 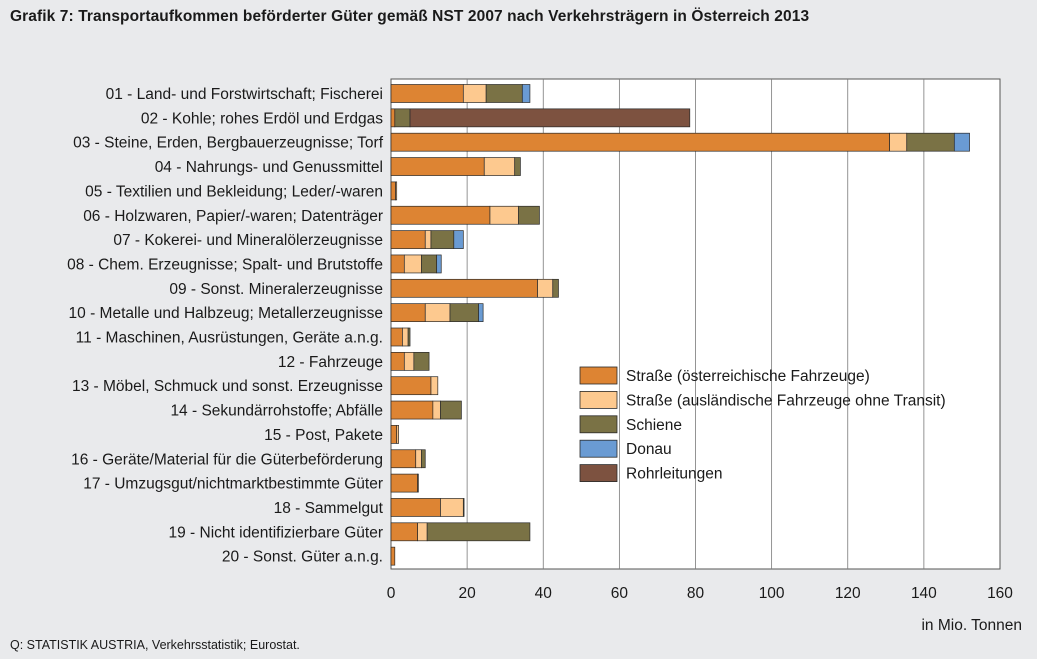 What do you see at coordinates (848, 593) in the screenshot?
I see `x-tick-label-120: 120` at bounding box center [848, 593].